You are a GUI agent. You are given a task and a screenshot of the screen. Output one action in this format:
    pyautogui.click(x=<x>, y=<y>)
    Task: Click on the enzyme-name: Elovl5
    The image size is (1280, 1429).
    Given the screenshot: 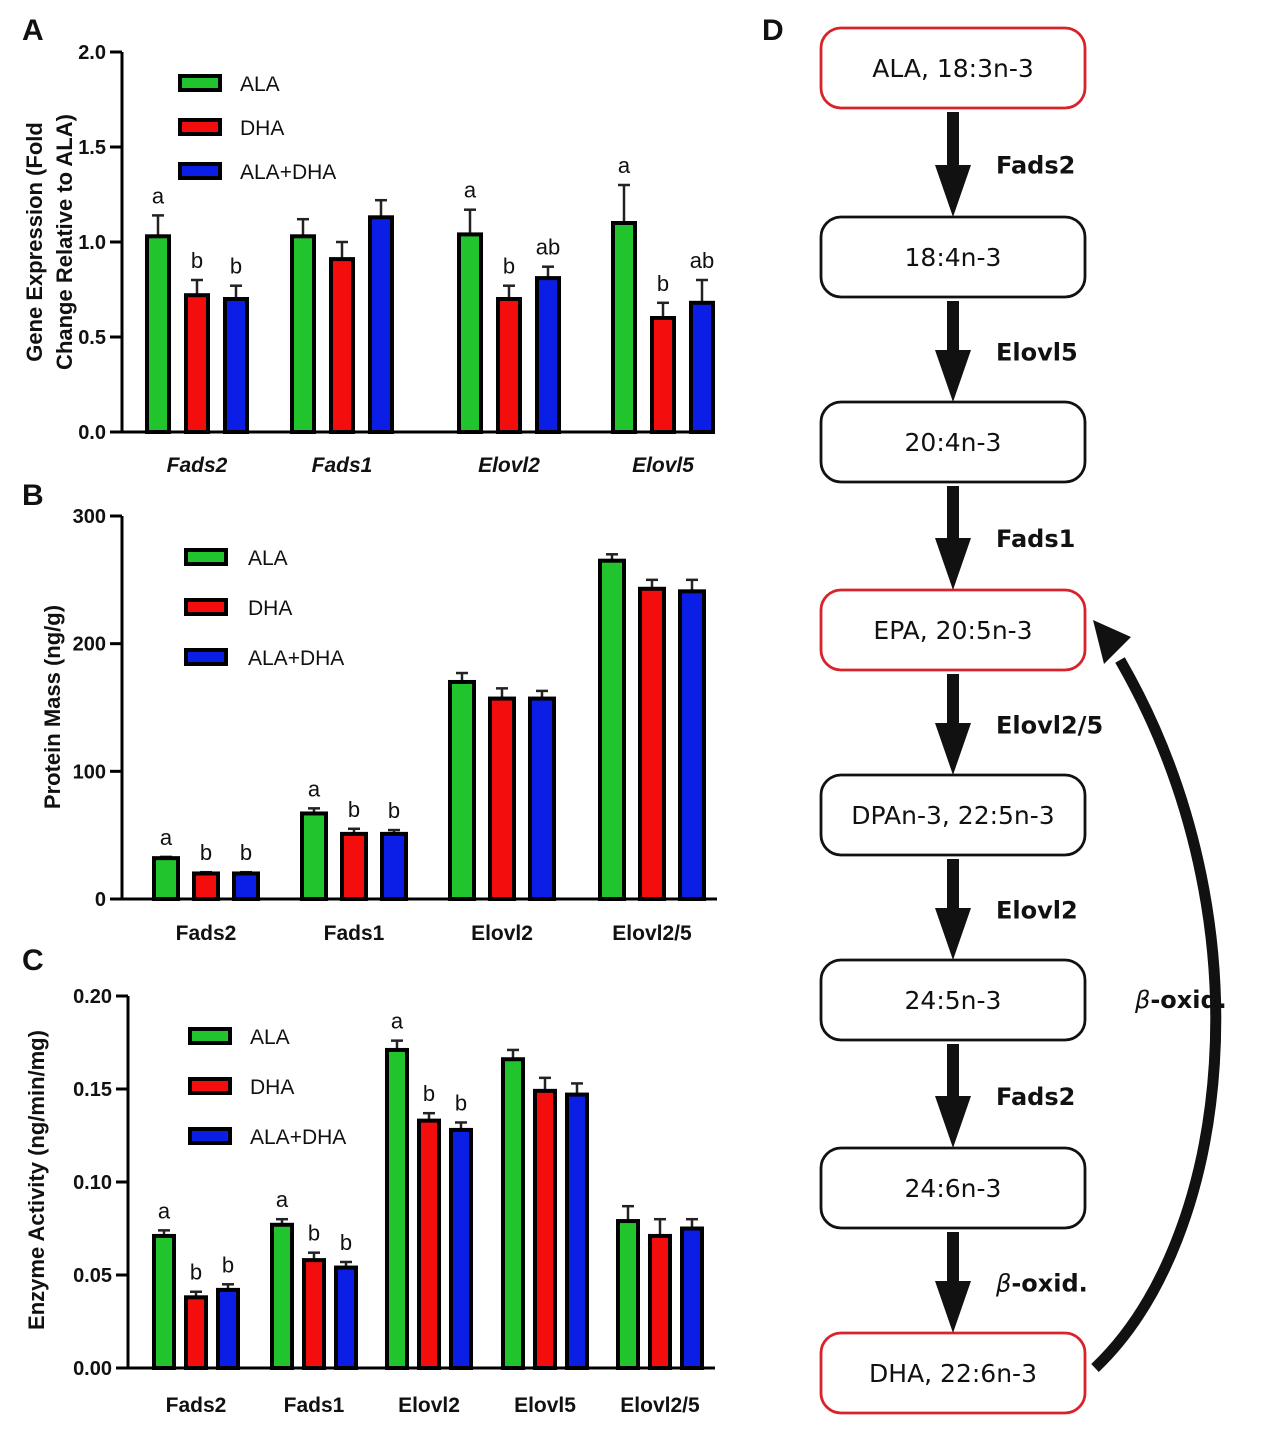 What is the action you would take?
    pyautogui.click(x=1037, y=353)
    